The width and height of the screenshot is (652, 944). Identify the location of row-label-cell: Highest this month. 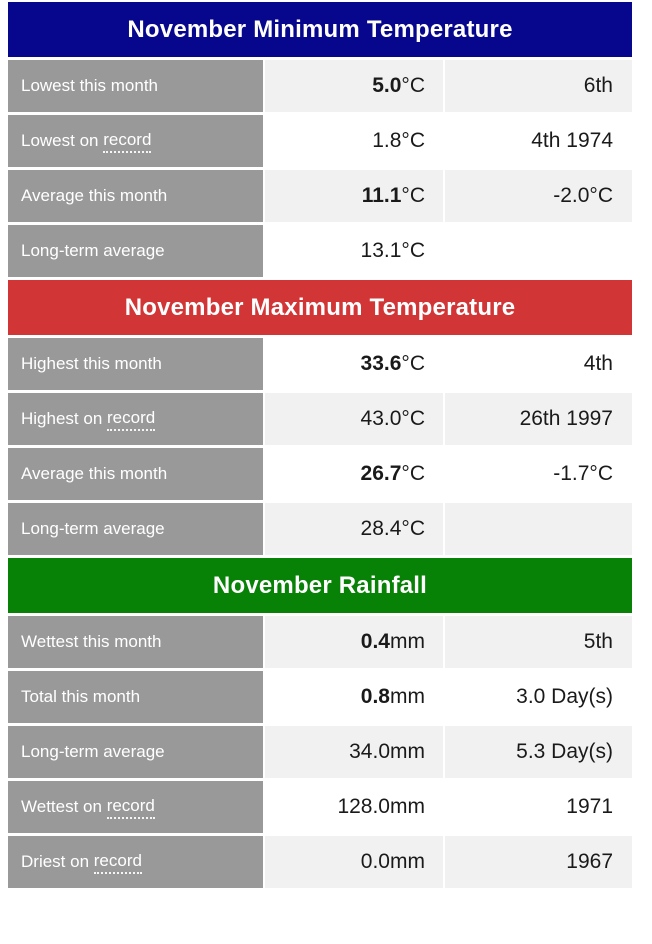
(135, 364).